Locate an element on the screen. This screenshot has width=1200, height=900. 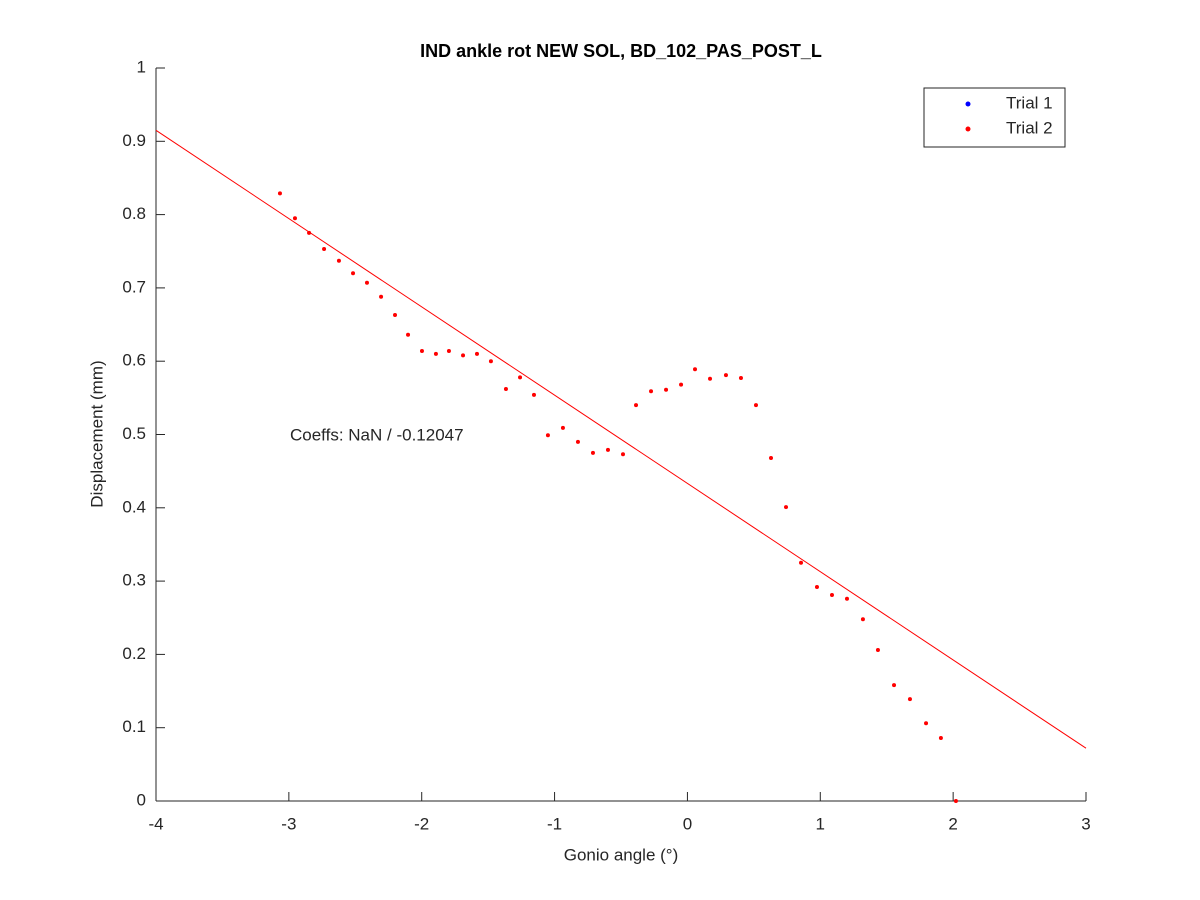
y-tick-label: 0.3 is located at coordinates (134, 580).